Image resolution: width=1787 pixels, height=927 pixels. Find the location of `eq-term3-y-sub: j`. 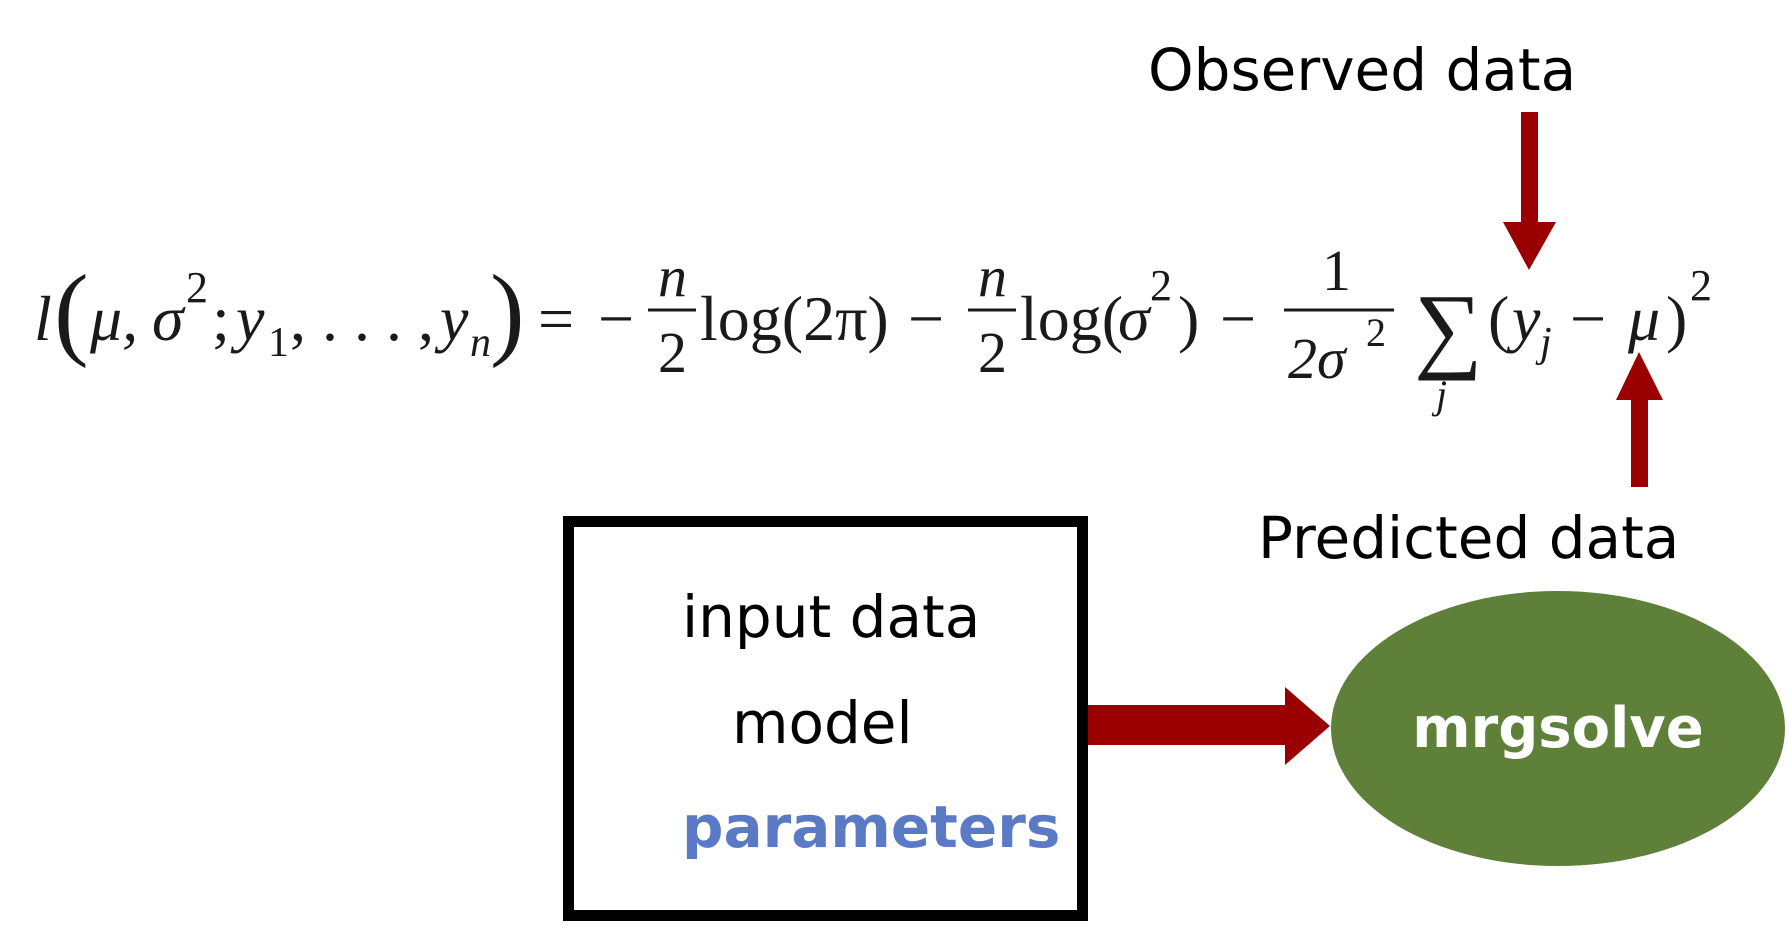

eq-term3-y-sub: j is located at coordinates (1543, 343).